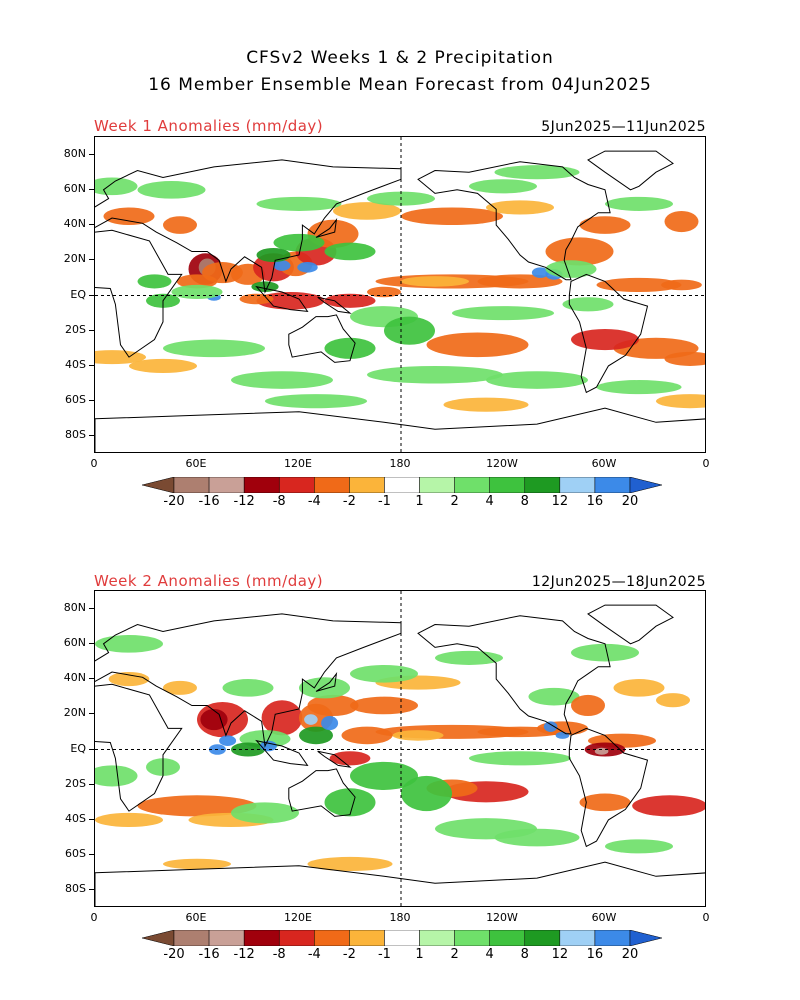  I want to click on colorbar-label: -16, so click(209, 501).